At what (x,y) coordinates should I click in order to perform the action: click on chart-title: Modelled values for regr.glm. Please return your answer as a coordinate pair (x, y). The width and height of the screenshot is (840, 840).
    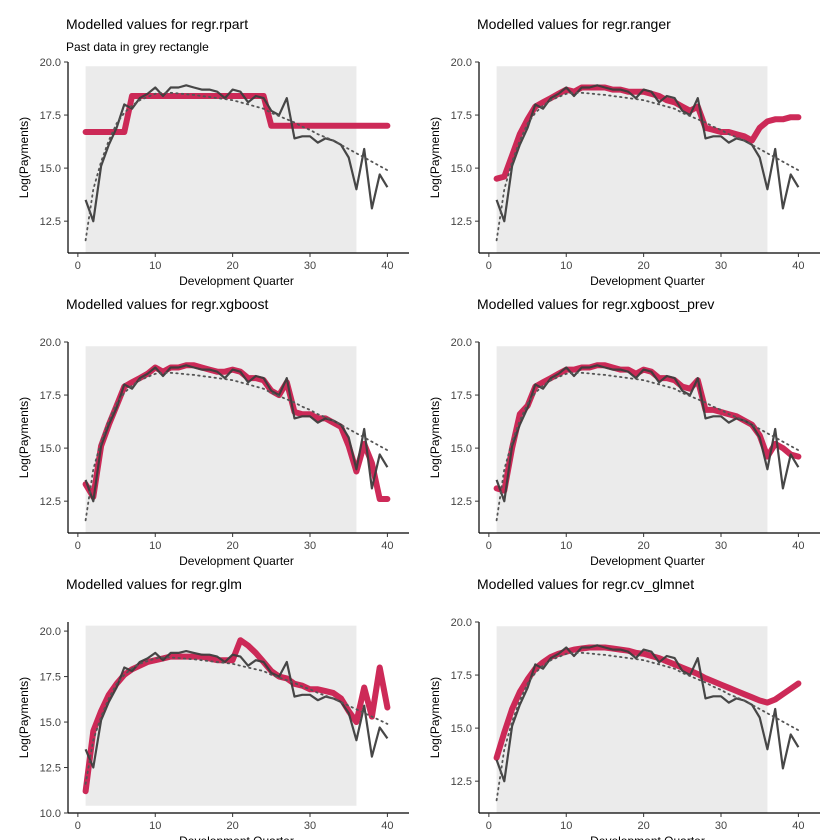
    Looking at the image, I should click on (154, 584).